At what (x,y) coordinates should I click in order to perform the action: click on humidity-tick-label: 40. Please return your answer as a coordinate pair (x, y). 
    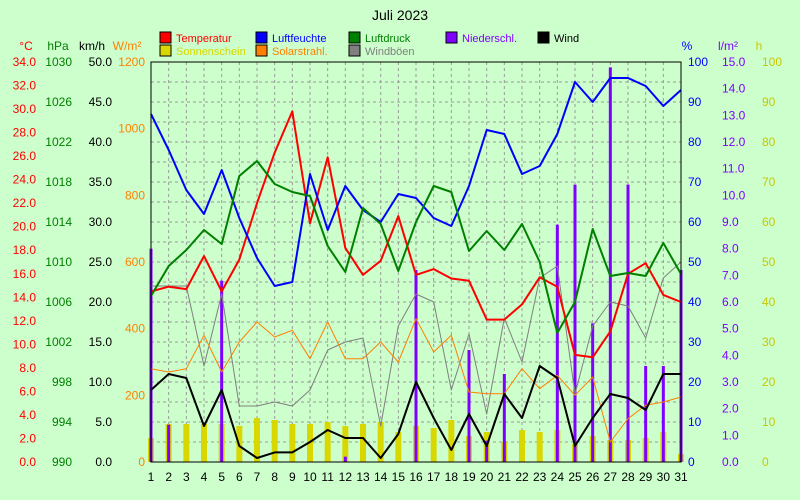
    Looking at the image, I should click on (695, 302).